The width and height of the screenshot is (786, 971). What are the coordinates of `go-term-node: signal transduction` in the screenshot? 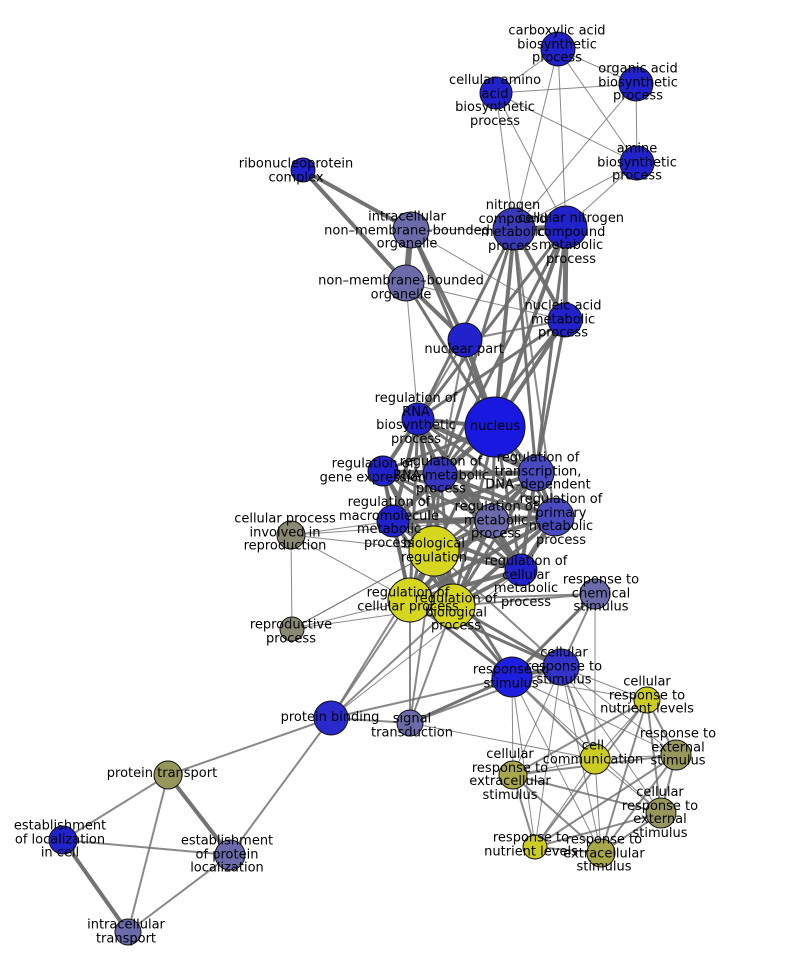 It's located at (410, 723).